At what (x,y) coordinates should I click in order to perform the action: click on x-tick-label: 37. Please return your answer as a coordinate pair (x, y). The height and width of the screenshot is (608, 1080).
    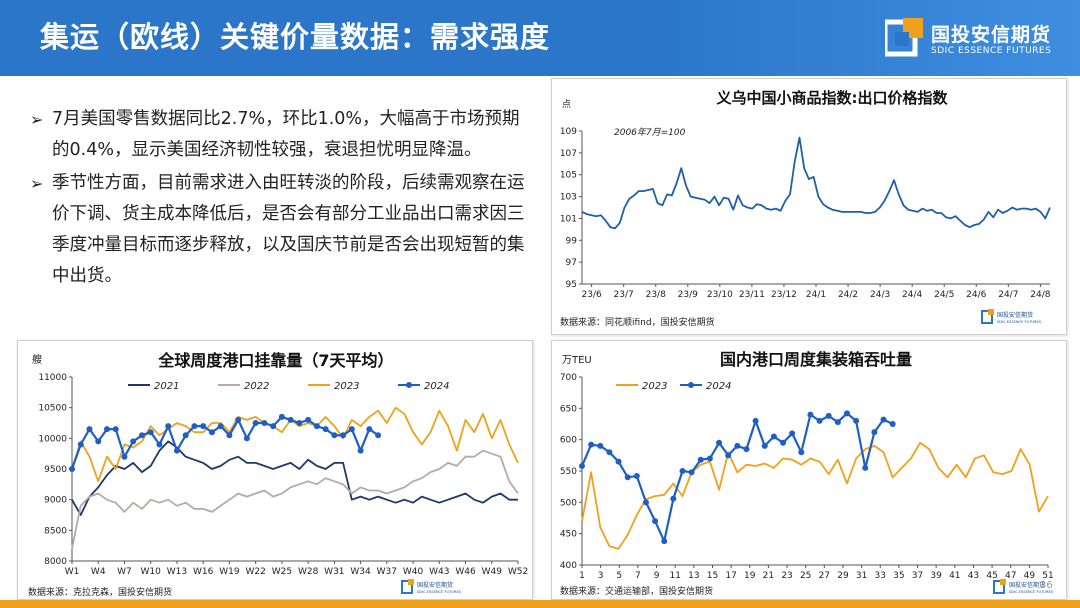
    Looking at the image, I should click on (917, 576).